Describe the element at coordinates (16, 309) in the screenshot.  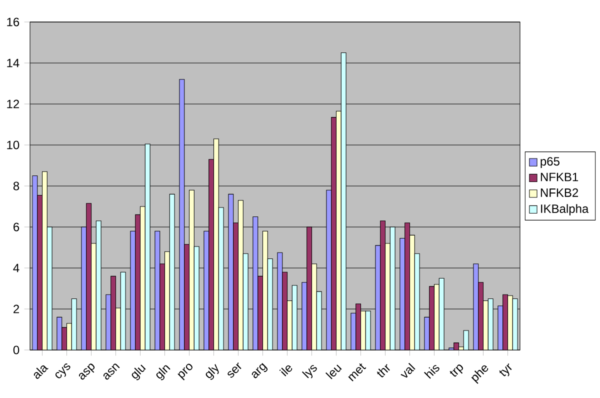
I see `y-tick-label: 2` at that location.